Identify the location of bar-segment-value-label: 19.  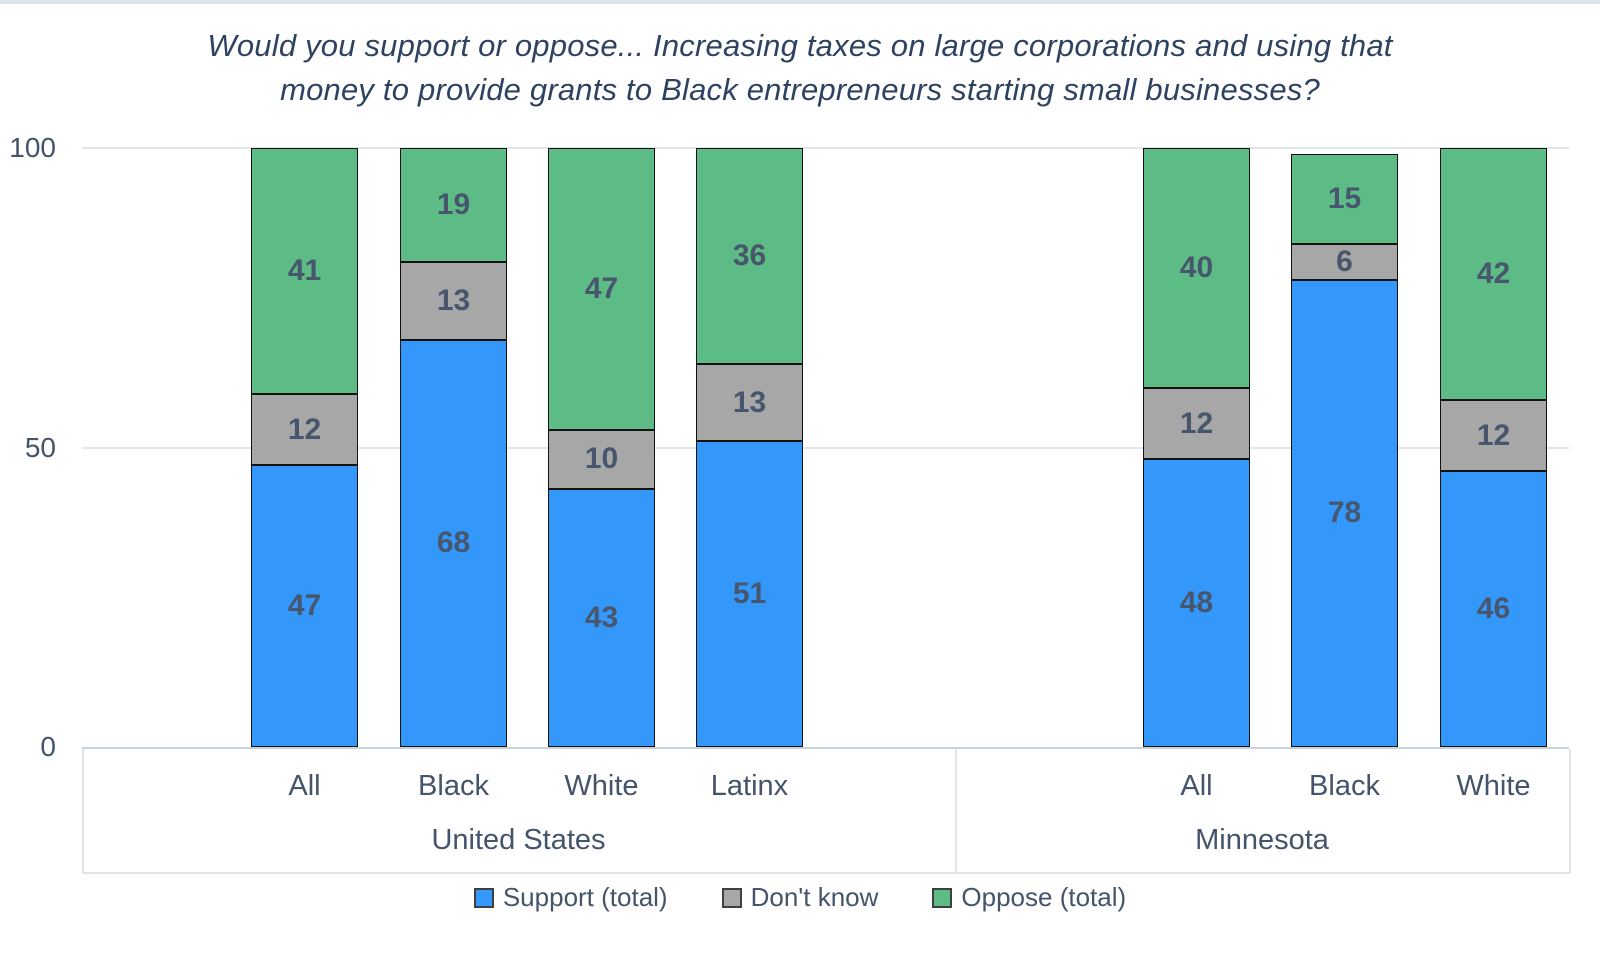
(453, 204).